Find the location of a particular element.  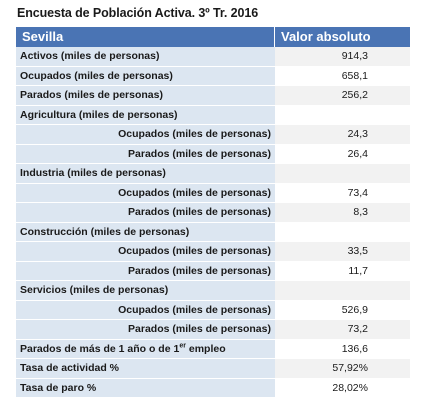

row-value: 57,92% is located at coordinates (342, 369).